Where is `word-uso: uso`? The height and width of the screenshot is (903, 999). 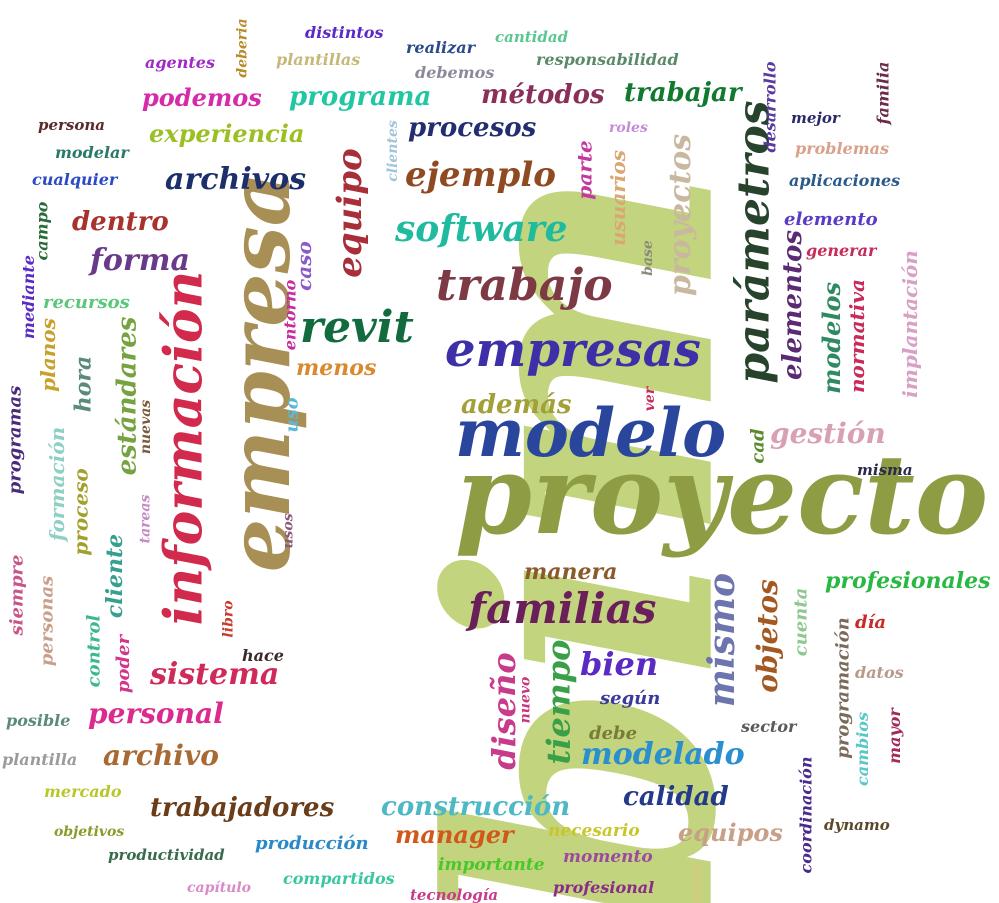 word-uso: uso is located at coordinates (292, 415).